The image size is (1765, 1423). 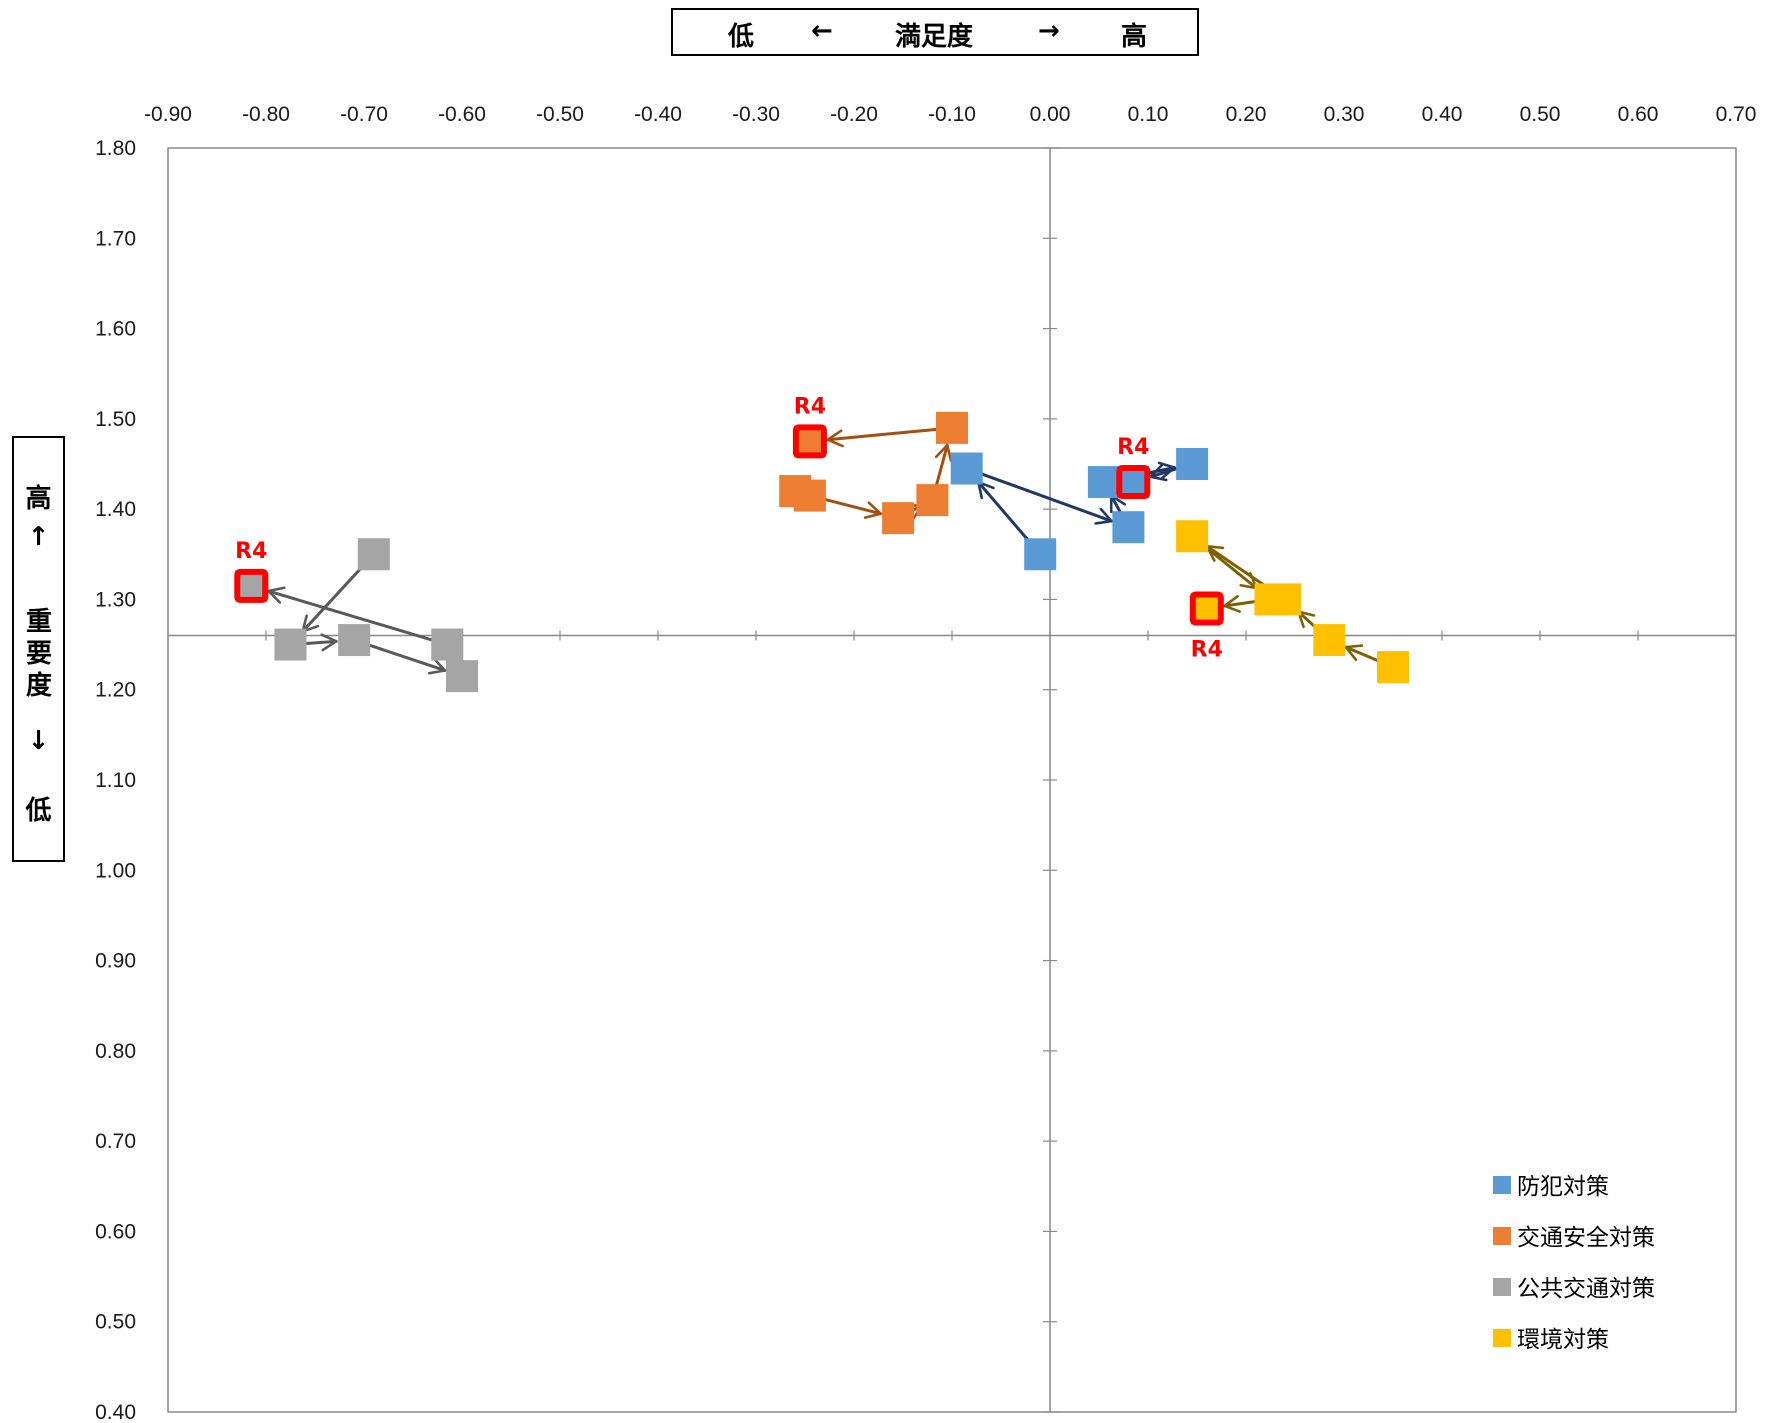 I want to click on y-tick-label: 1.10, so click(x=115, y=780).